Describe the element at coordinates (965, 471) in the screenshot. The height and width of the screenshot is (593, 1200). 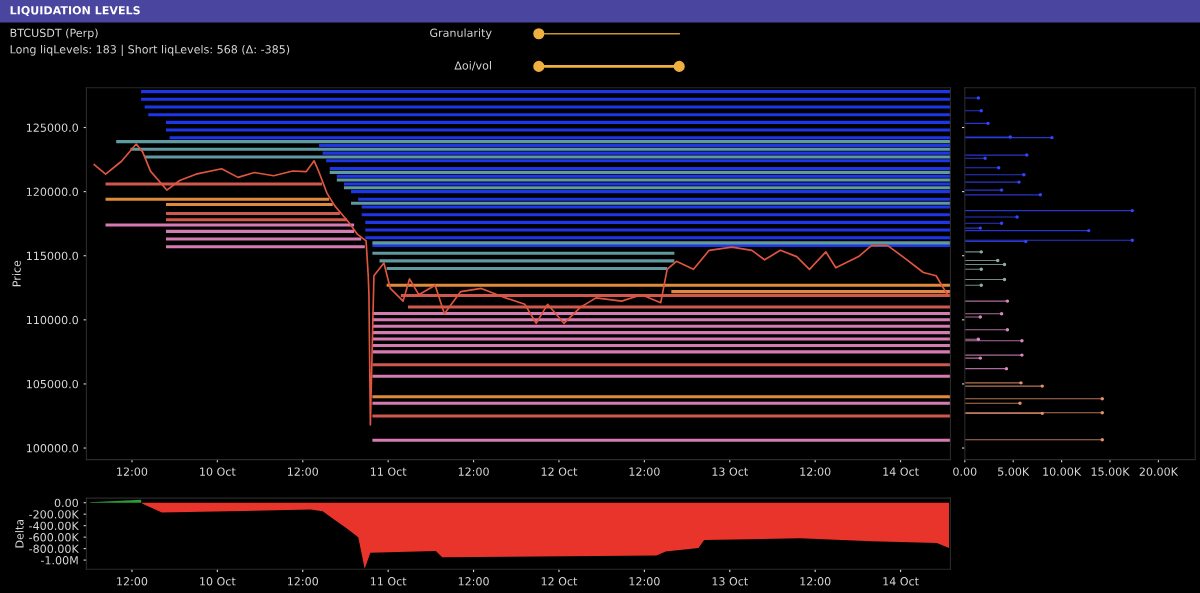
I see `x-tick-label: 0.00` at that location.